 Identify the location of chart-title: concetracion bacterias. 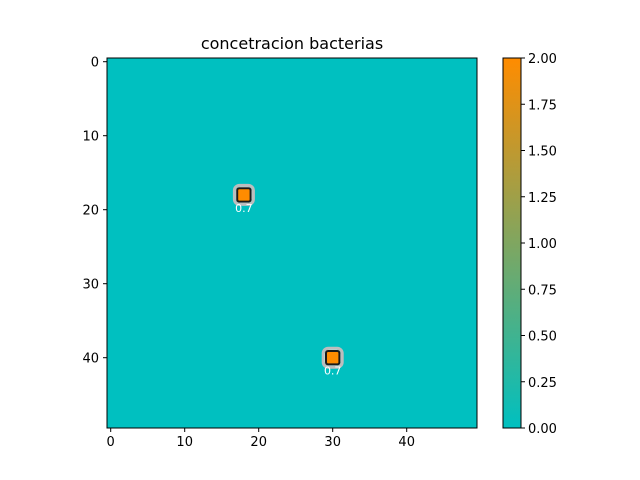
(292, 43).